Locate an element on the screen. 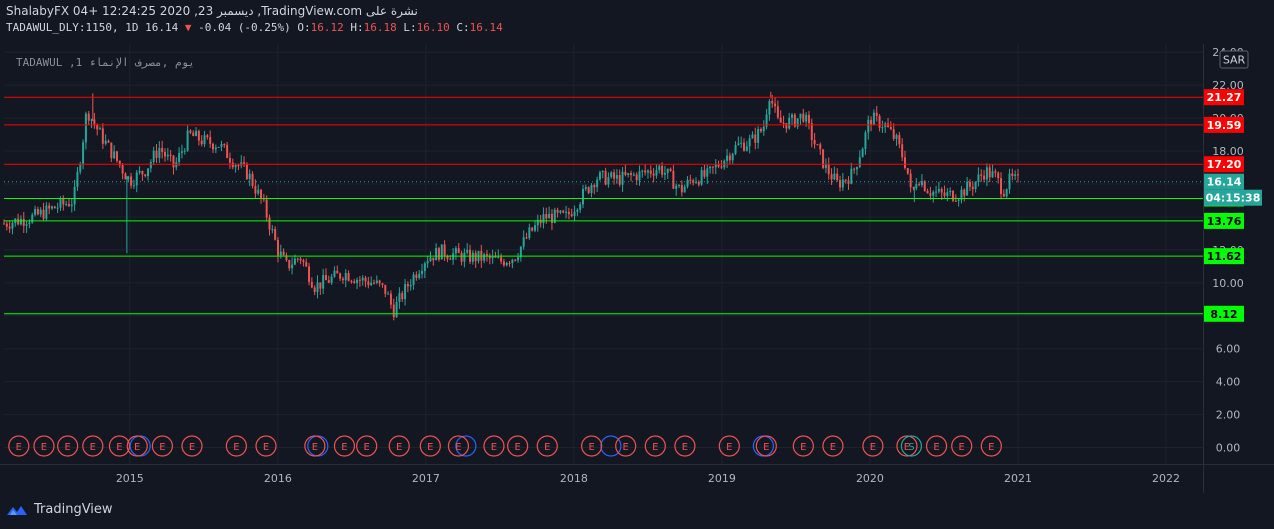 The width and height of the screenshot is (1274, 529). brand: TradingView is located at coordinates (59, 509).